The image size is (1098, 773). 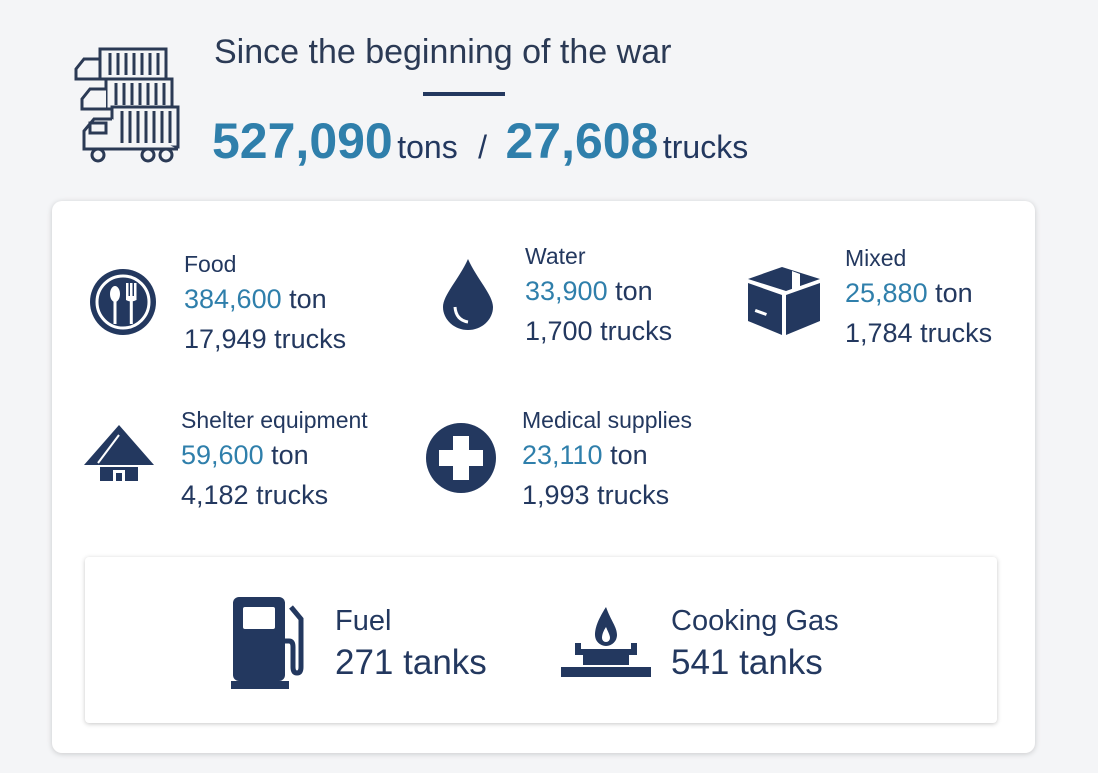 I want to click on medical-cross-icon, so click(x=461, y=458).